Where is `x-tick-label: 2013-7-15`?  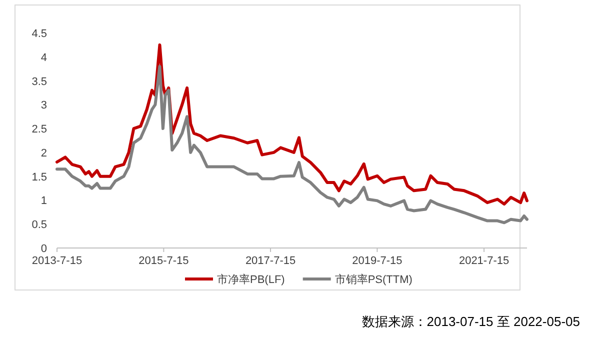
x-tick-label: 2013-7-15 is located at coordinates (57, 261).